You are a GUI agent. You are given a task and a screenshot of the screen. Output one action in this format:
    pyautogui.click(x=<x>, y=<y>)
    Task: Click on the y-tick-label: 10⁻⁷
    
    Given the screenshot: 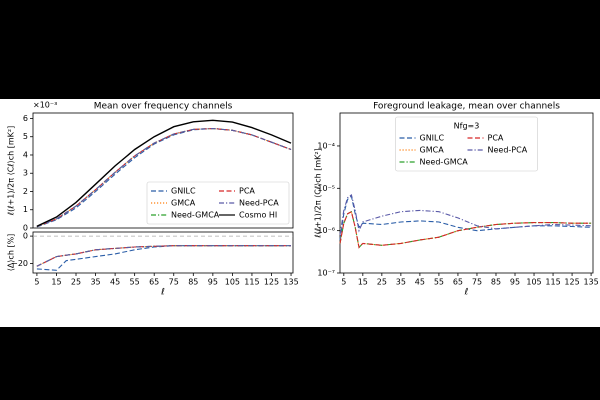 What is the action you would take?
    pyautogui.click(x=326, y=273)
    